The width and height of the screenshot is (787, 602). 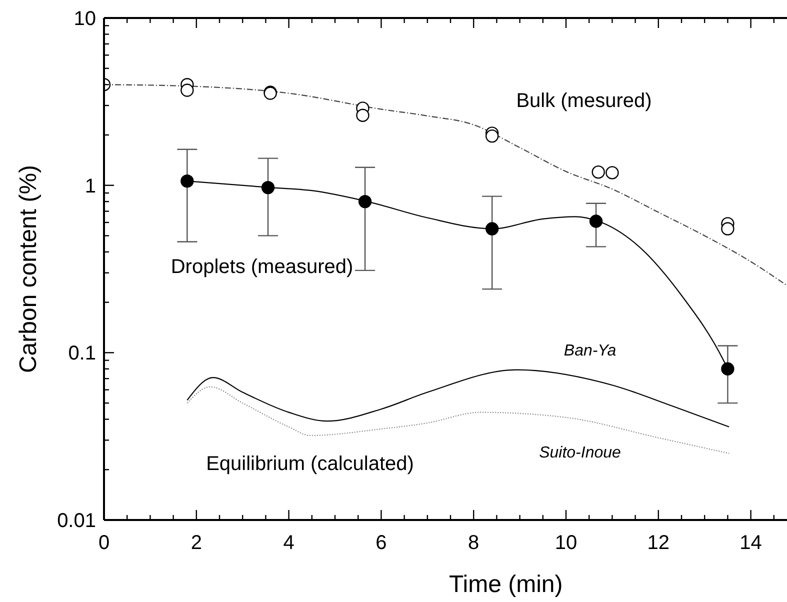 What do you see at coordinates (458, 398) in the screenshot?
I see `line-series` at bounding box center [458, 398].